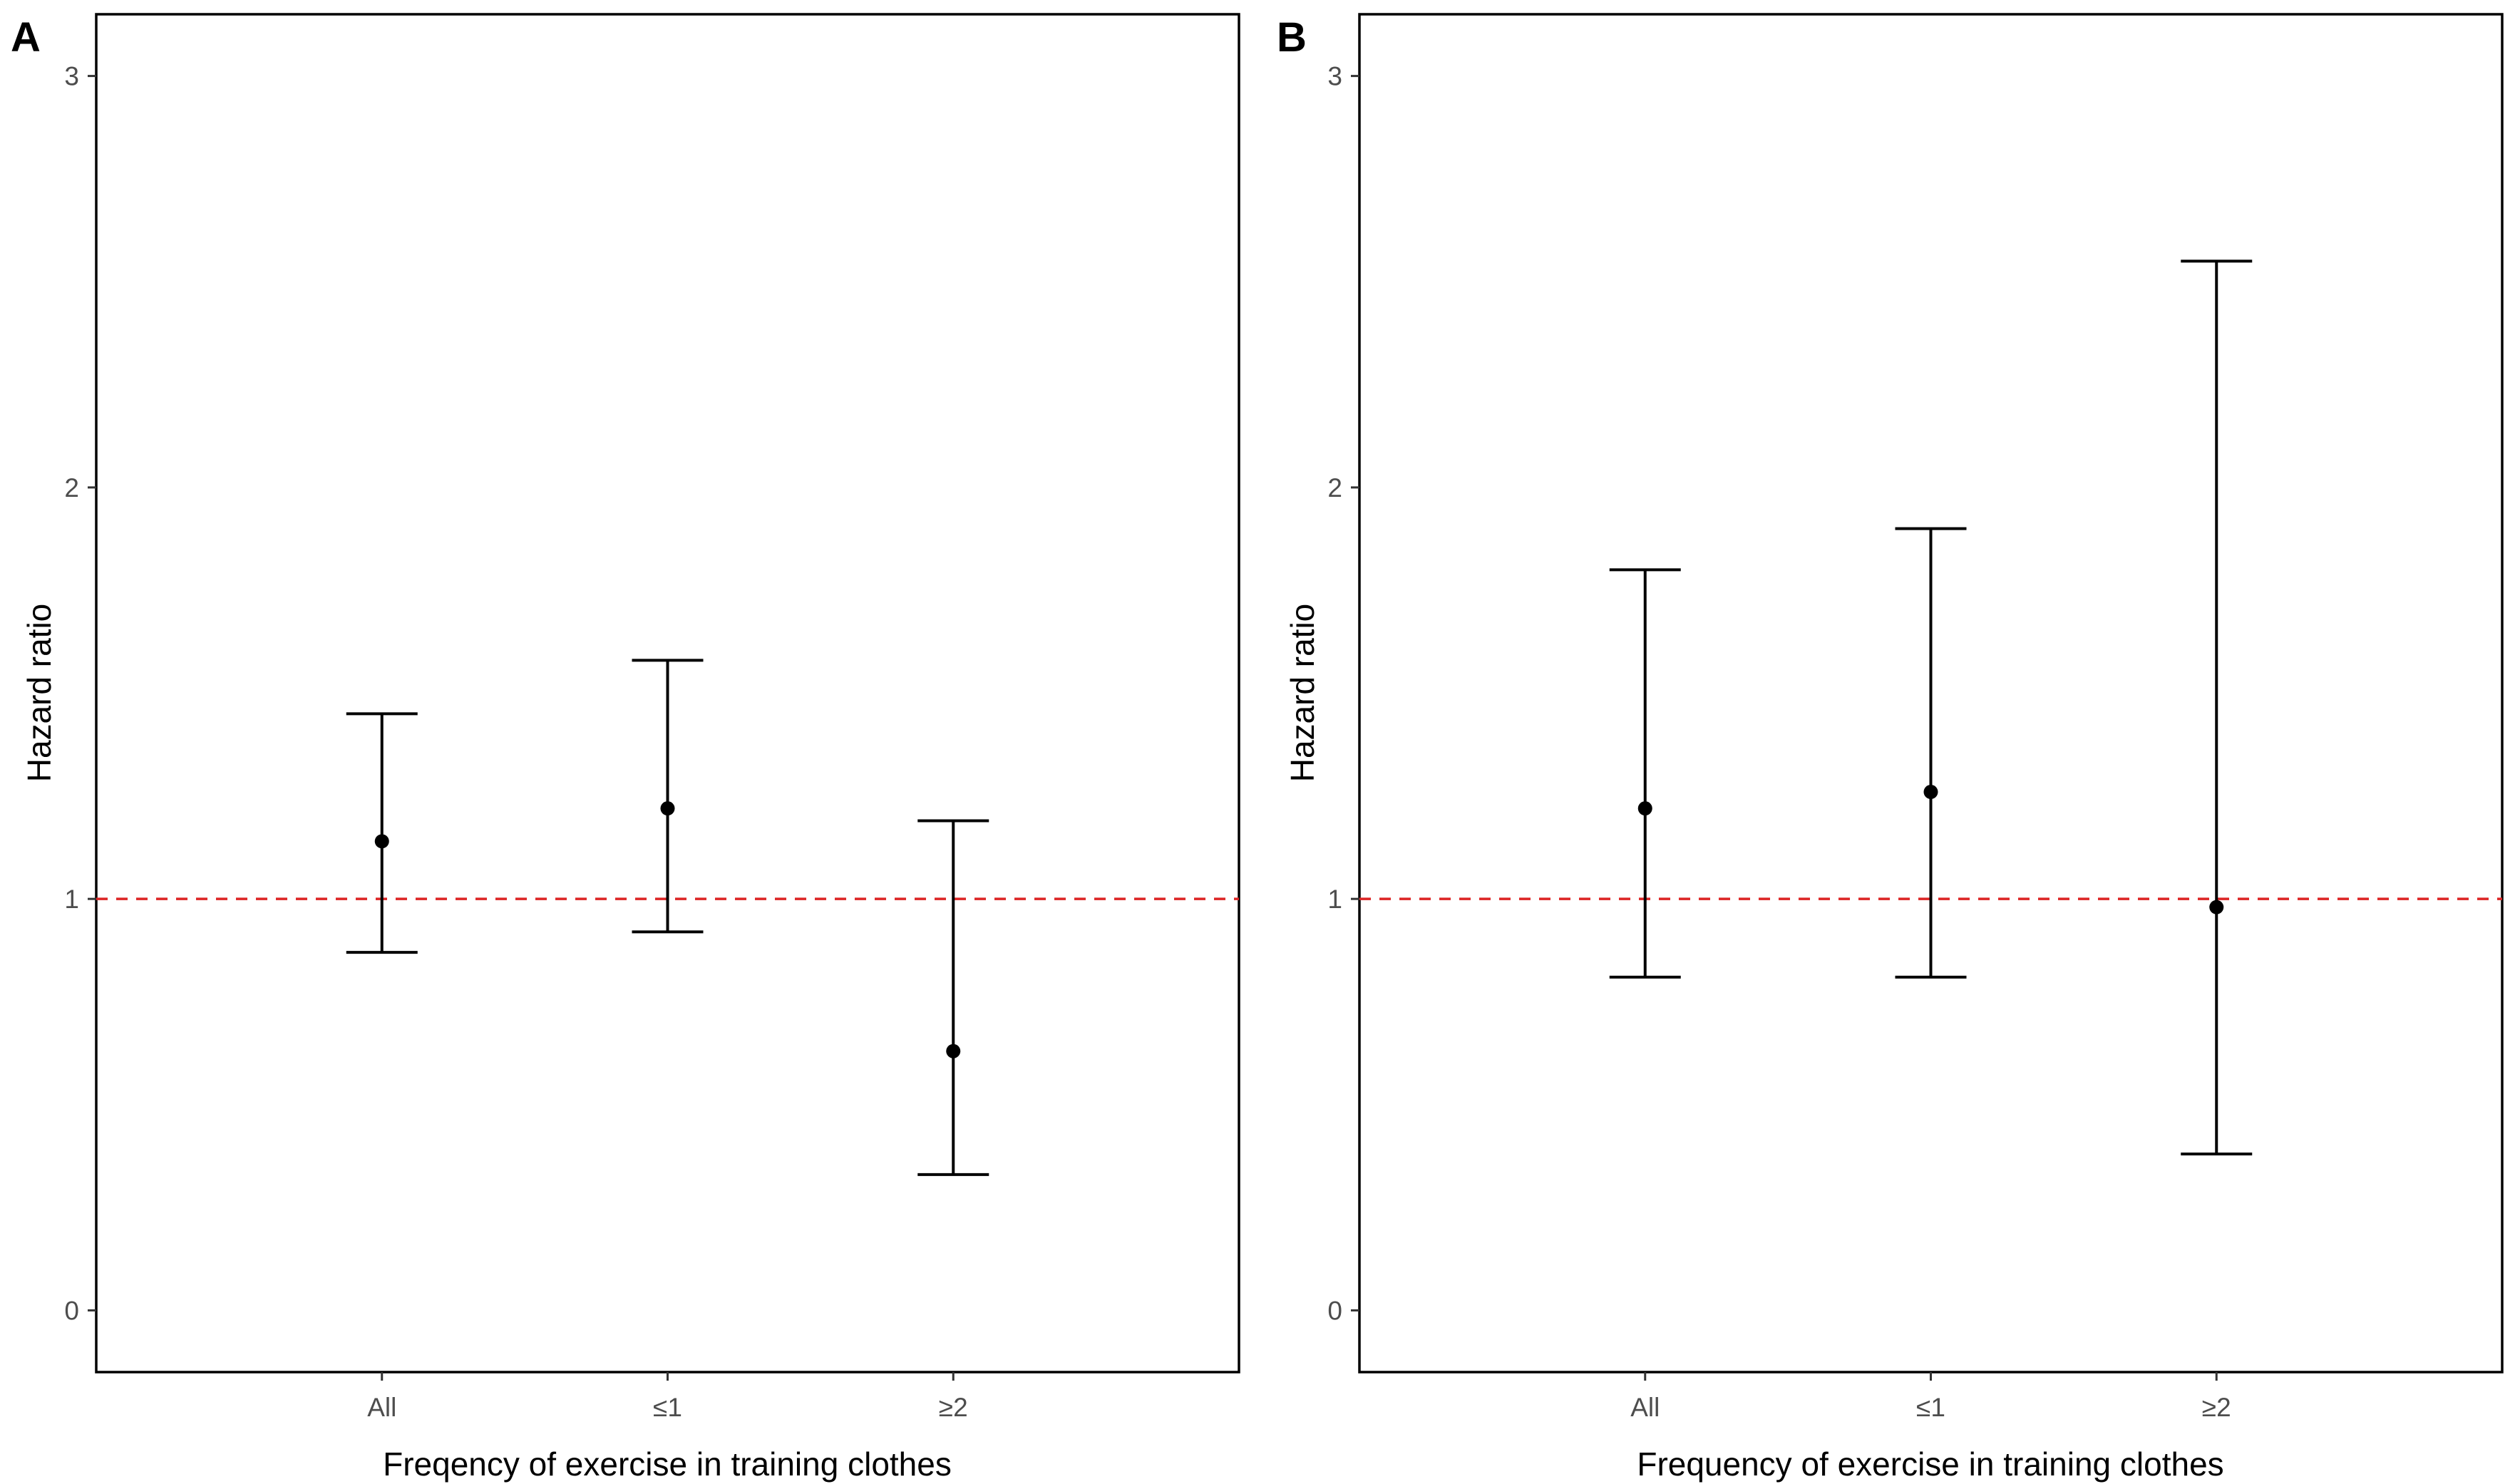 This screenshot has width=2515, height=1484. Describe the element at coordinates (1931, 1408) in the screenshot. I see `panel-b-x-tick-label: ≤1` at that location.